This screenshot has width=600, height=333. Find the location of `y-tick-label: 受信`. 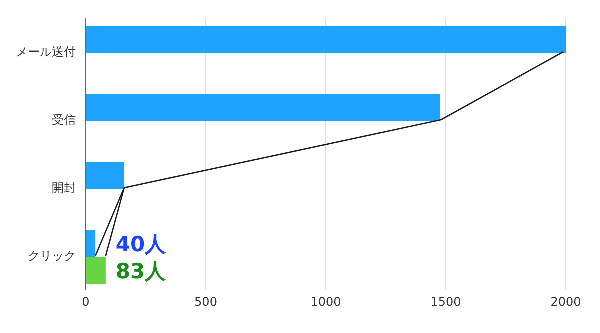

y-tick-label: 受信 is located at coordinates (64, 120).